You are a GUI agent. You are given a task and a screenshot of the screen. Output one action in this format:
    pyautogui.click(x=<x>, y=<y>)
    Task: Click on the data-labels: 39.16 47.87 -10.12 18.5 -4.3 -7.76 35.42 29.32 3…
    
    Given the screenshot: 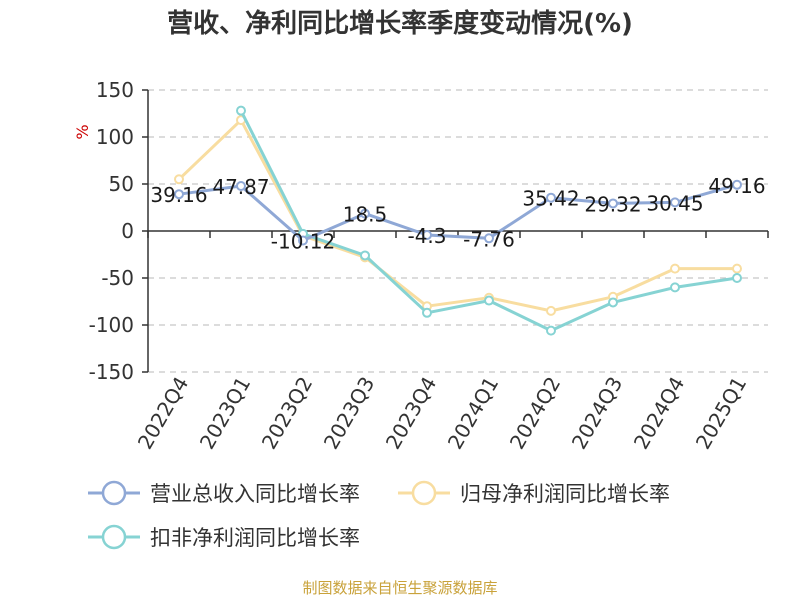 What is the action you would take?
    pyautogui.click(x=457, y=214)
    